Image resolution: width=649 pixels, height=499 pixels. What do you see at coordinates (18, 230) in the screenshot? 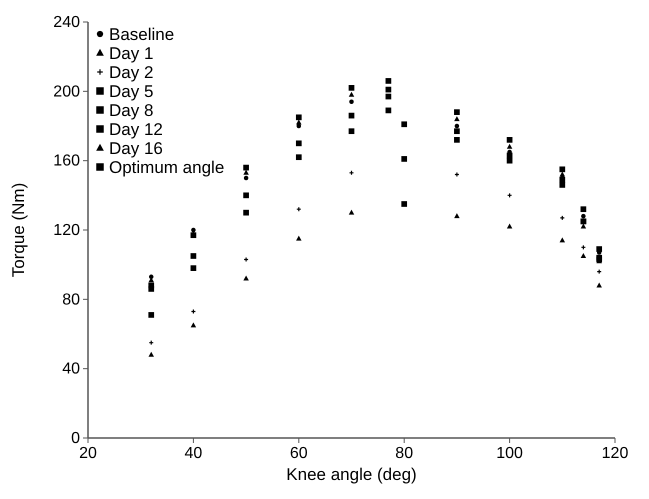
I see `y-axis-title: Torque (Nm)` at bounding box center [18, 230].